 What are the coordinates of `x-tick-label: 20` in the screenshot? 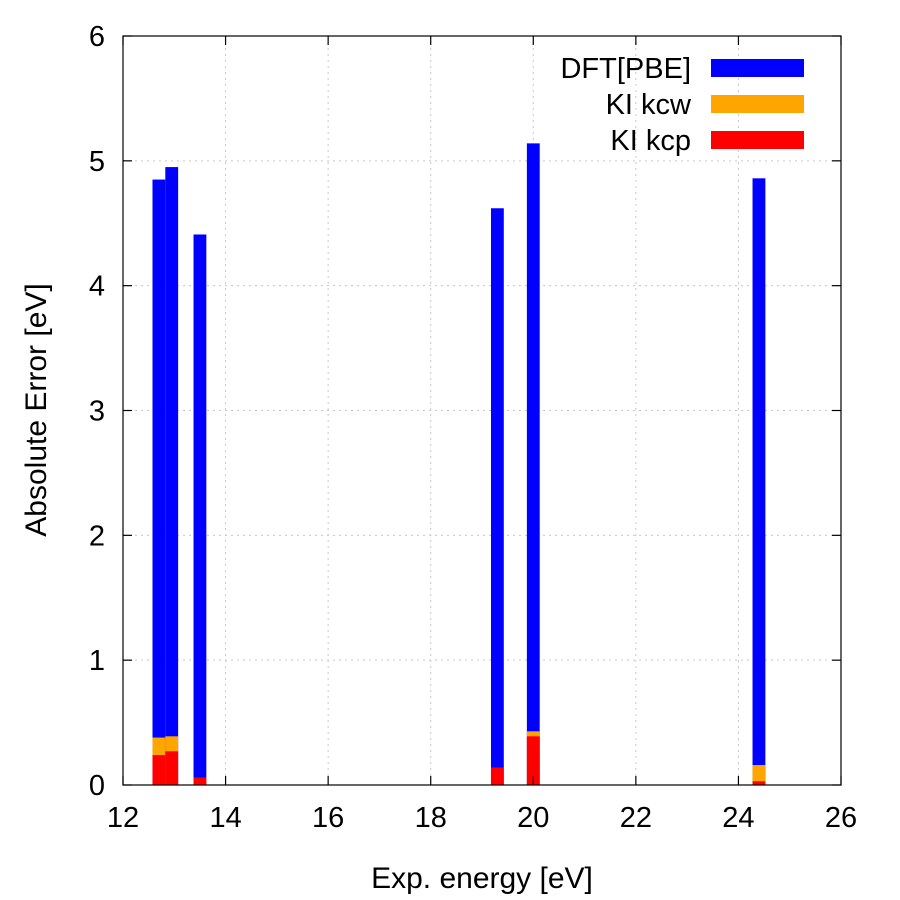 It's located at (533, 818).